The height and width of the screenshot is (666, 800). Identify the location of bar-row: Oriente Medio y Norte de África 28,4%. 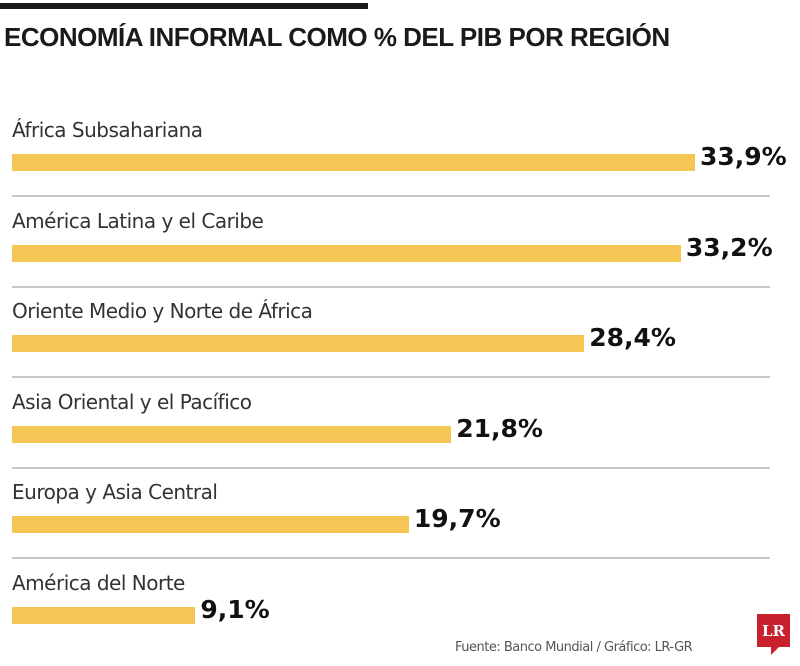
(400, 344).